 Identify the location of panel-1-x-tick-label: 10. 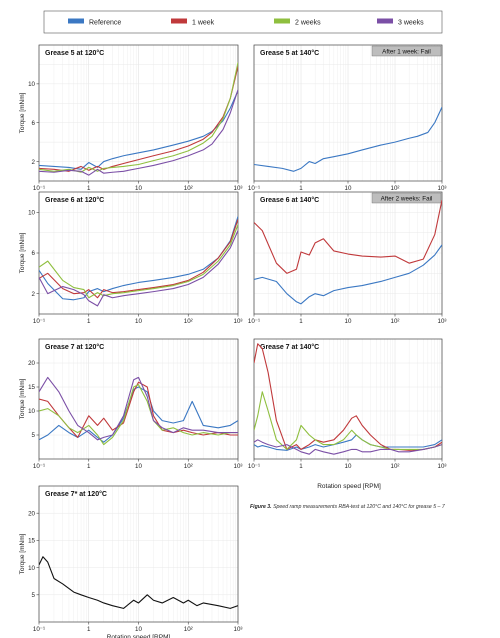
(138, 188).